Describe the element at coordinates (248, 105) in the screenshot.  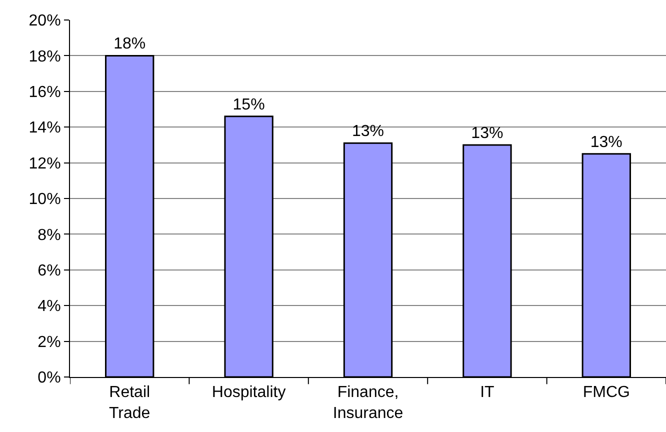
I see `data-label: 15%` at that location.